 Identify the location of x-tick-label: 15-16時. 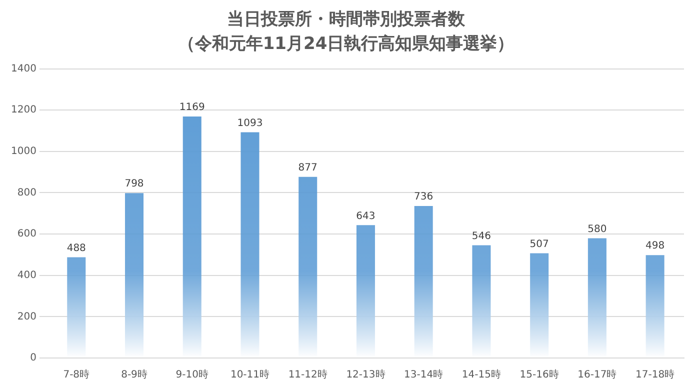
(539, 374).